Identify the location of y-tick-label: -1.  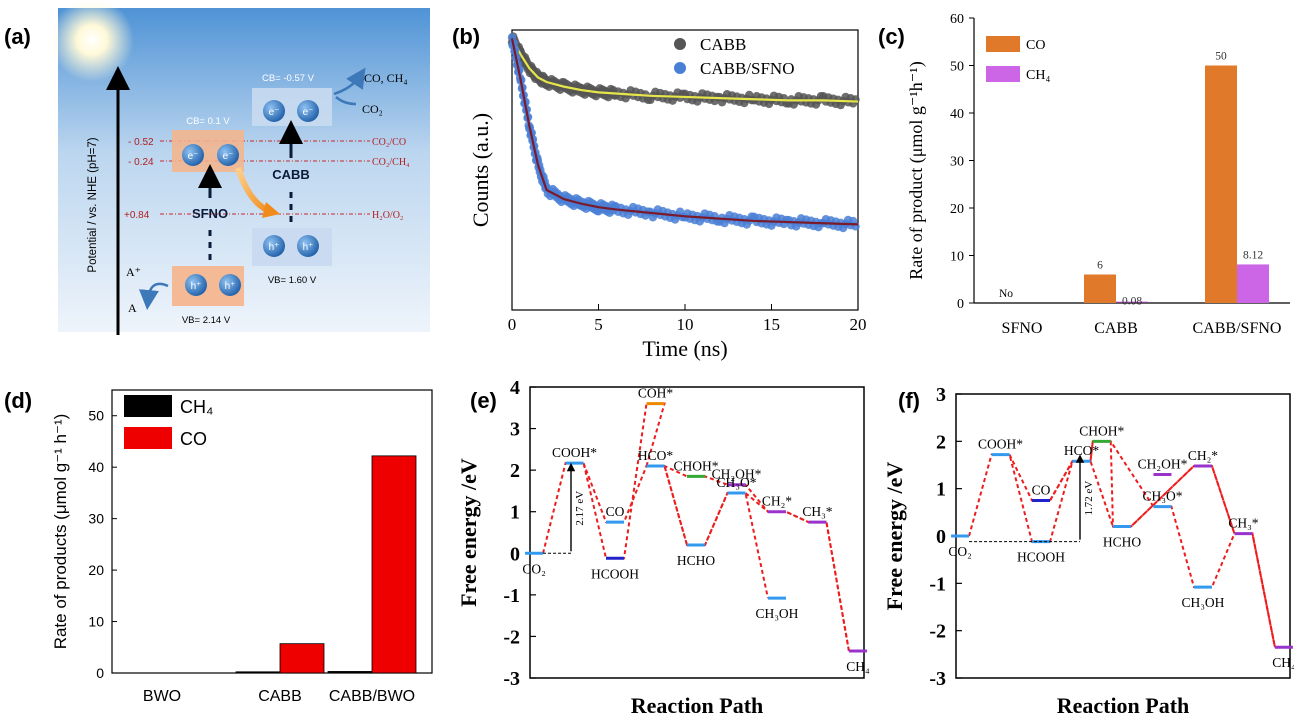
(937, 584).